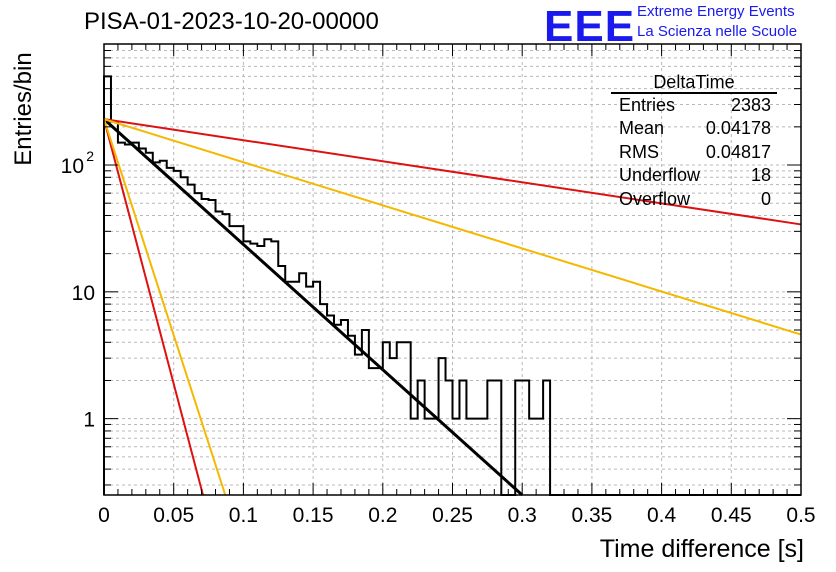 The height and width of the screenshot is (572, 836). What do you see at coordinates (800, 515) in the screenshot?
I see `x-tick-label: 0.5` at bounding box center [800, 515].